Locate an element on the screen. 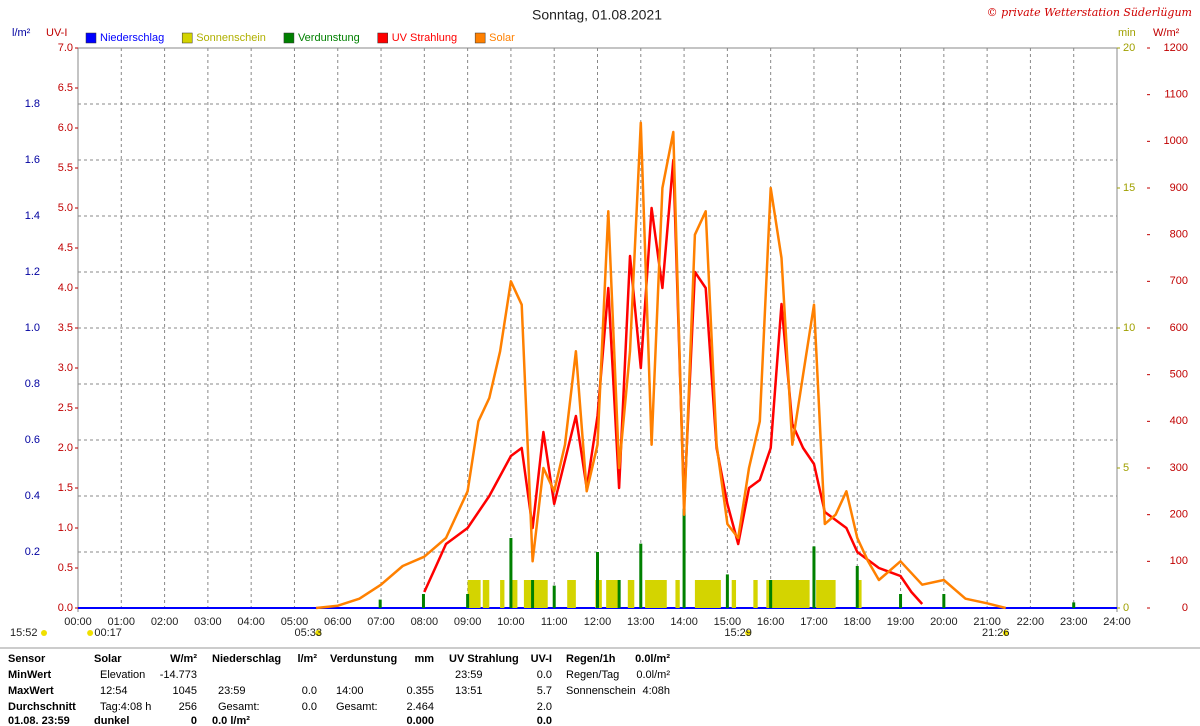  y-tick-label: 6.5 is located at coordinates (65, 88).